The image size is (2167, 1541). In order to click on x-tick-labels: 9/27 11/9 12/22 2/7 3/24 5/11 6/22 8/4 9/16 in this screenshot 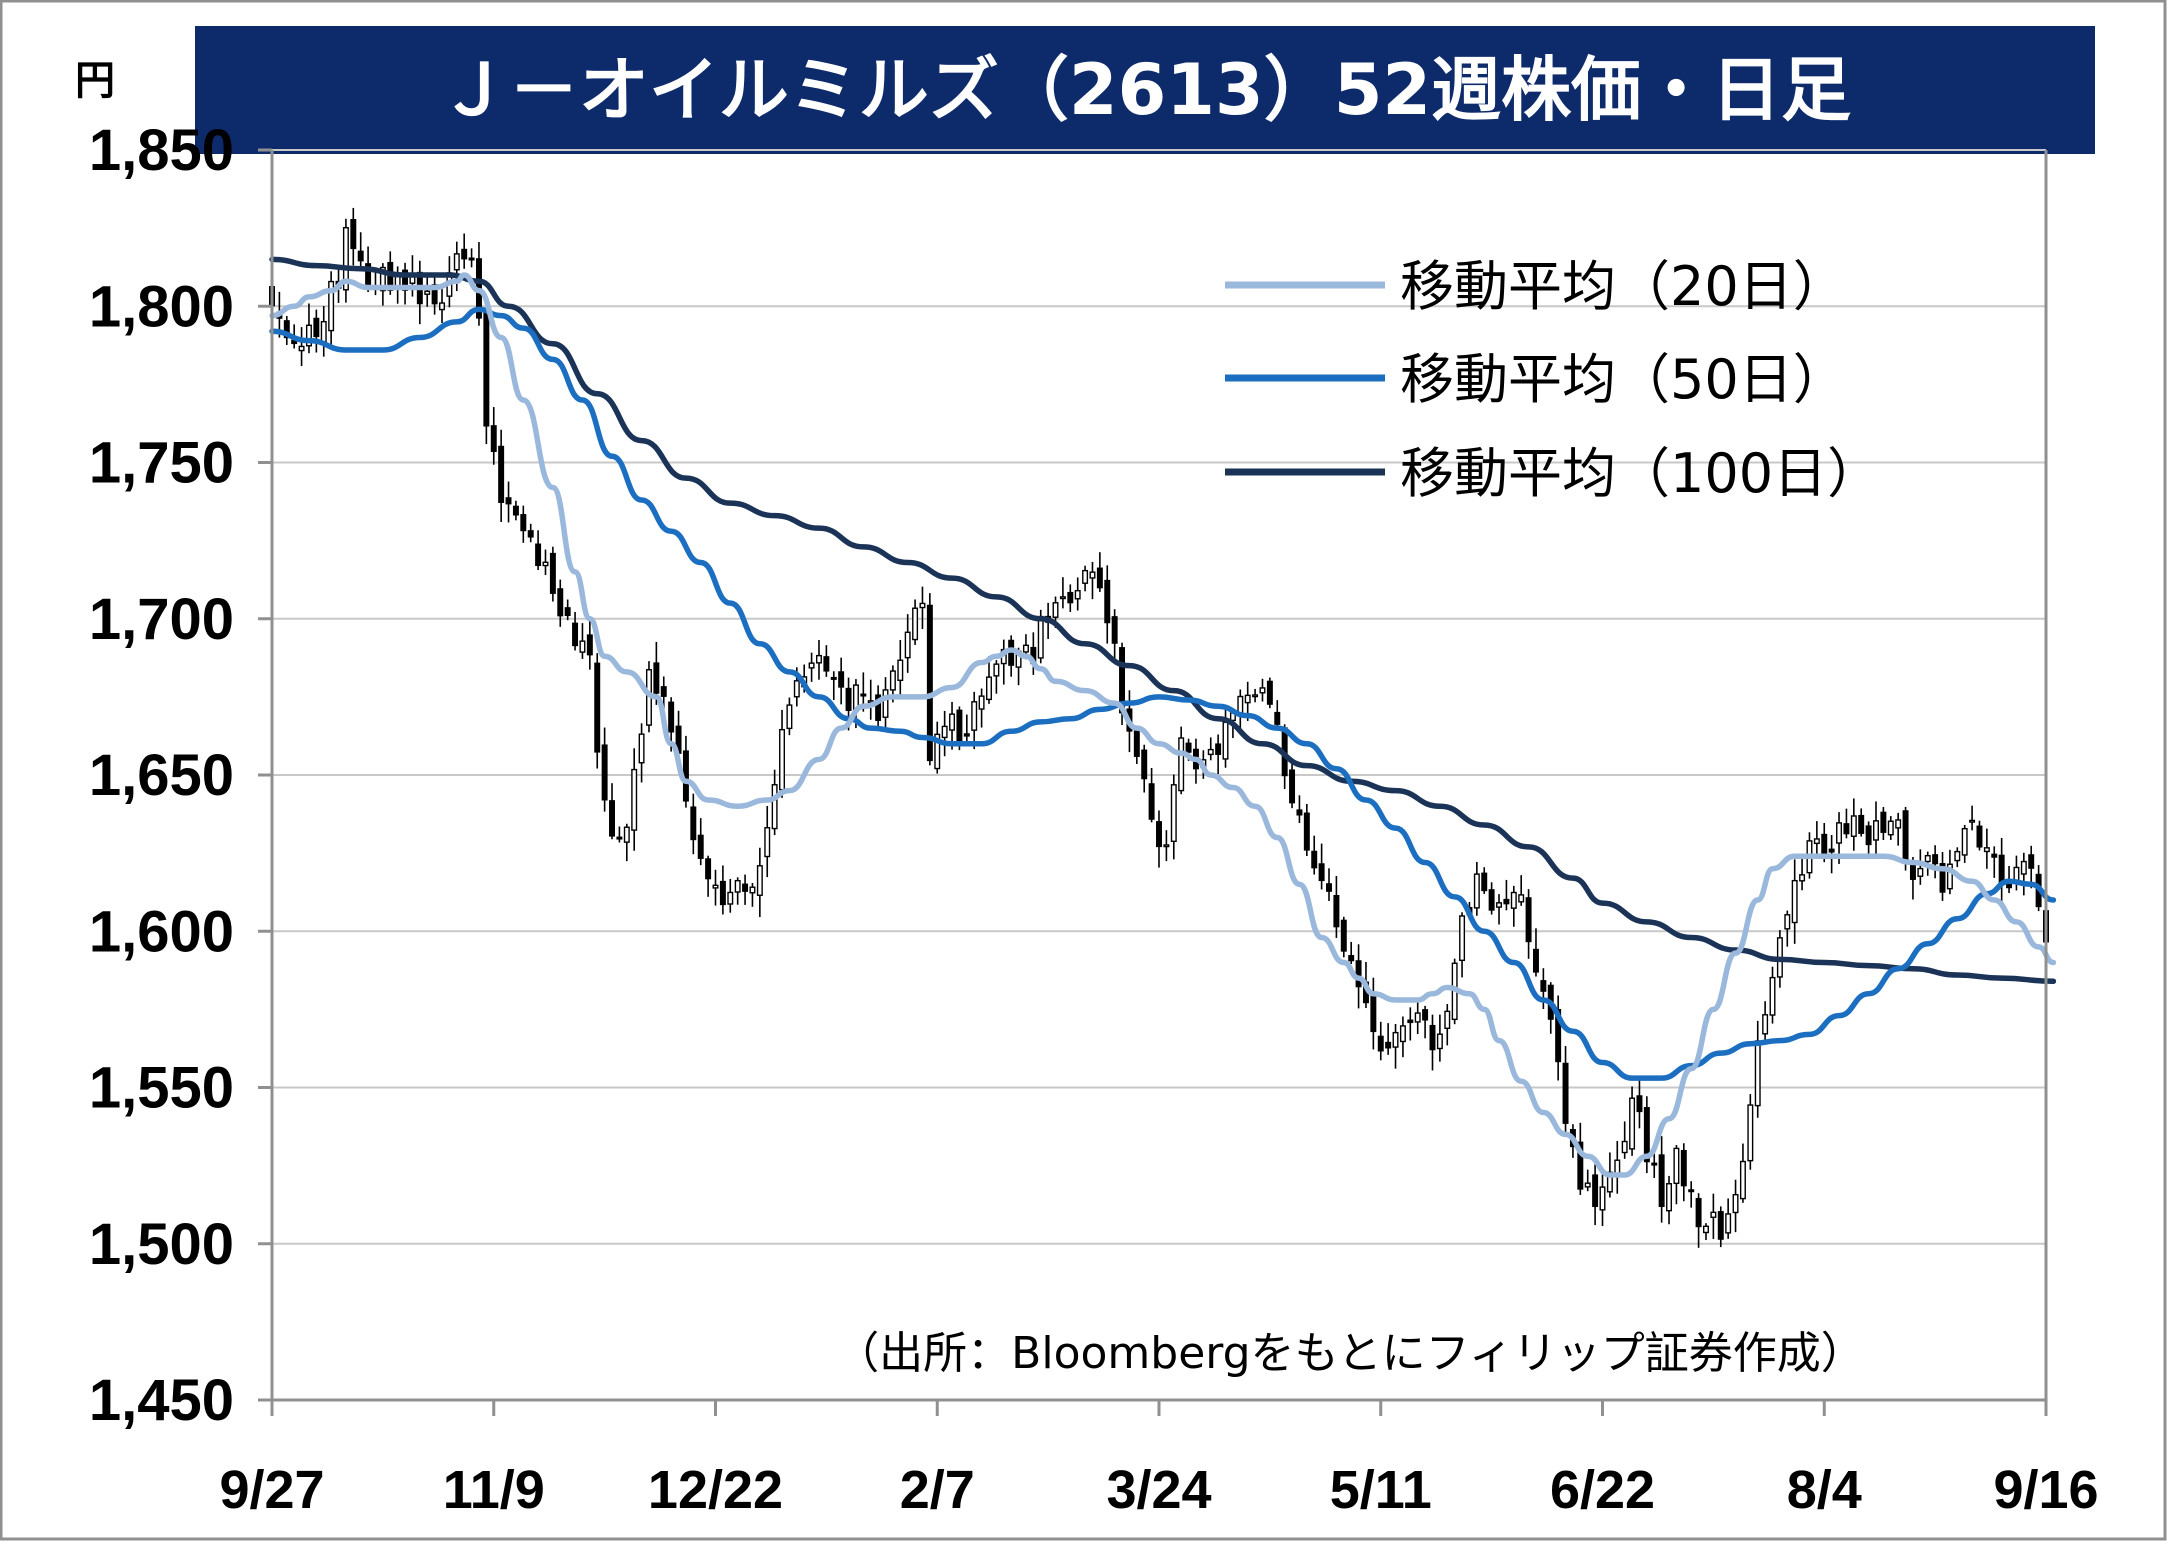, I will do `click(1159, 1460)`.